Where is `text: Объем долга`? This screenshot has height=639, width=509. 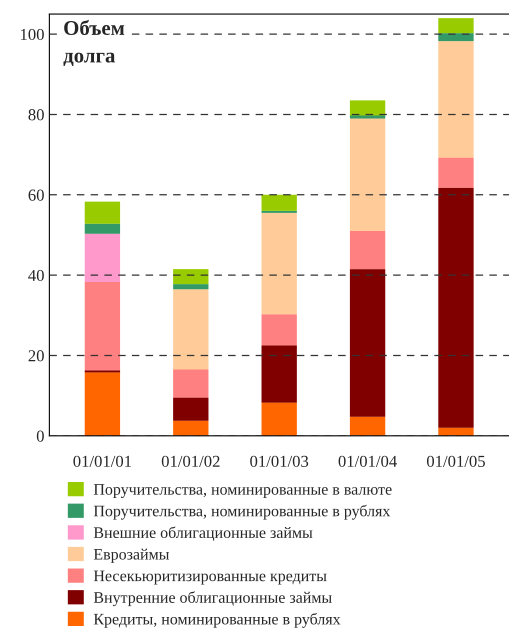
text: Объем долга is located at coordinates (93, 43).